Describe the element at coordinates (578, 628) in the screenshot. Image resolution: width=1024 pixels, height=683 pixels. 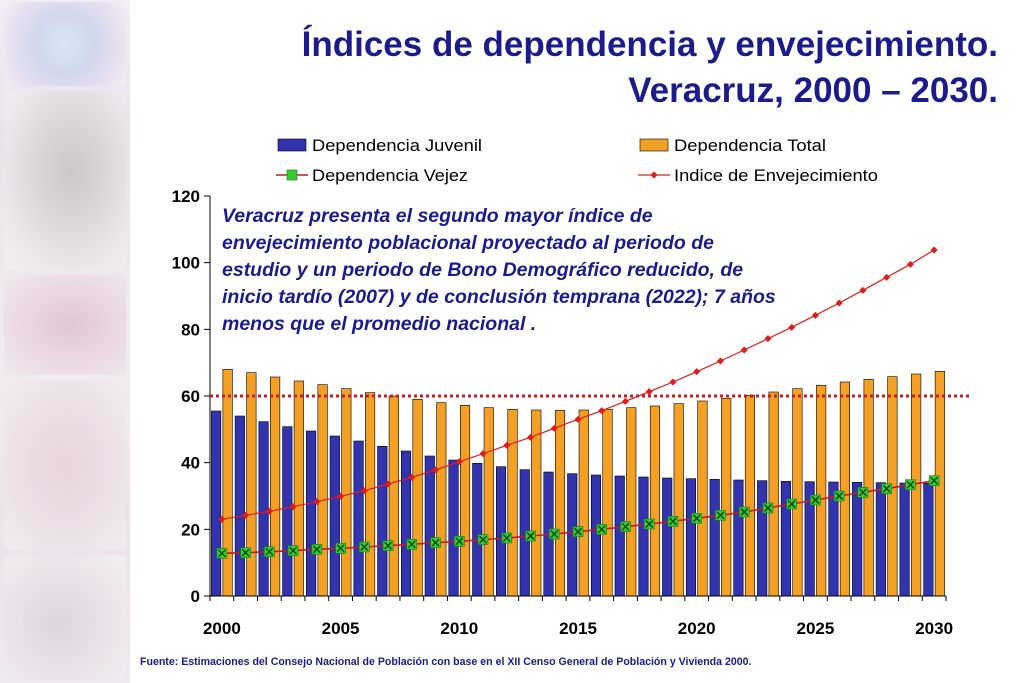
I see `x-tick-label: 2015` at that location.